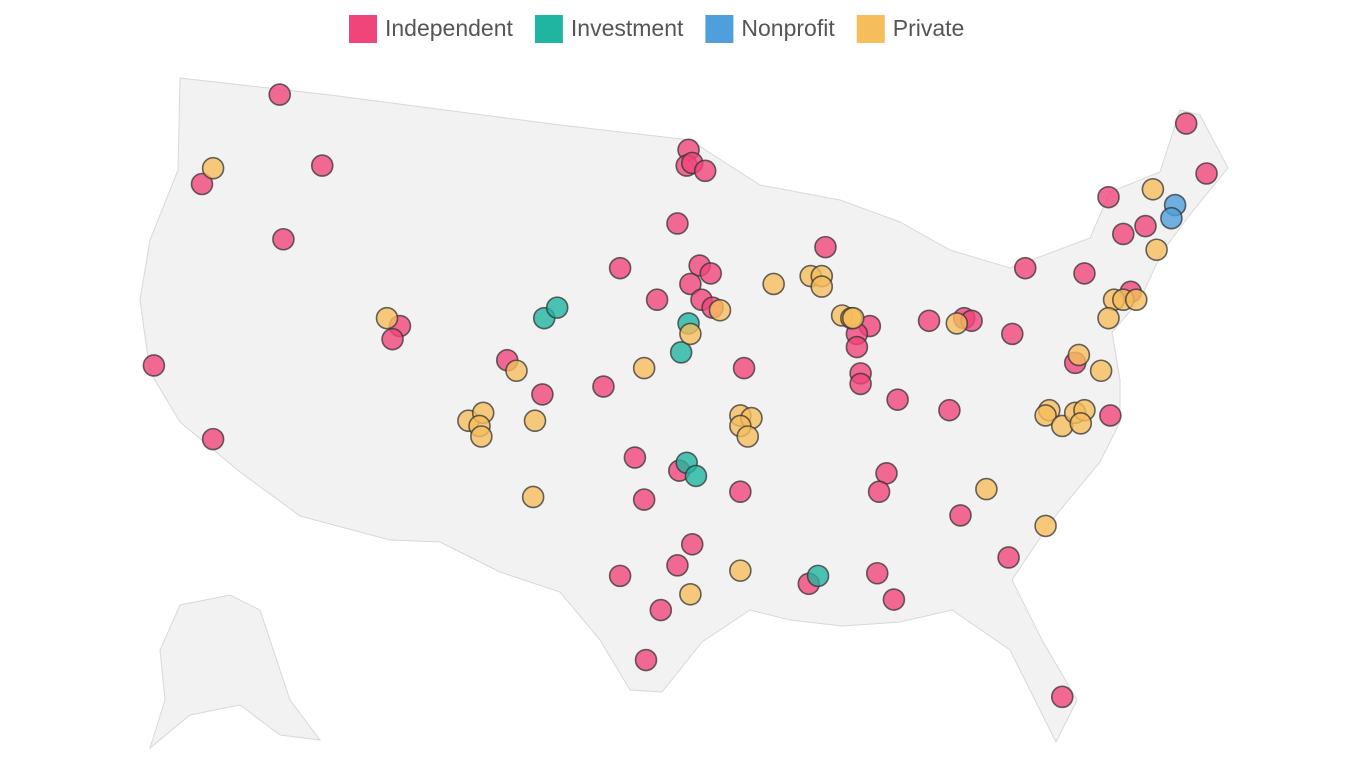 The width and height of the screenshot is (1366, 768). I want to click on legend: Independent Investment Nonprofit Private, so click(656, 29).